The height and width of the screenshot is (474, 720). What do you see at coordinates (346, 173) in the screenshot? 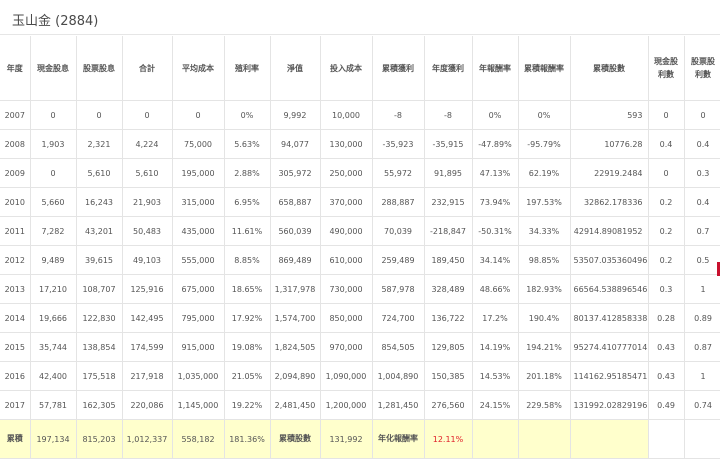
I see `table-cell: 250,000` at bounding box center [346, 173].